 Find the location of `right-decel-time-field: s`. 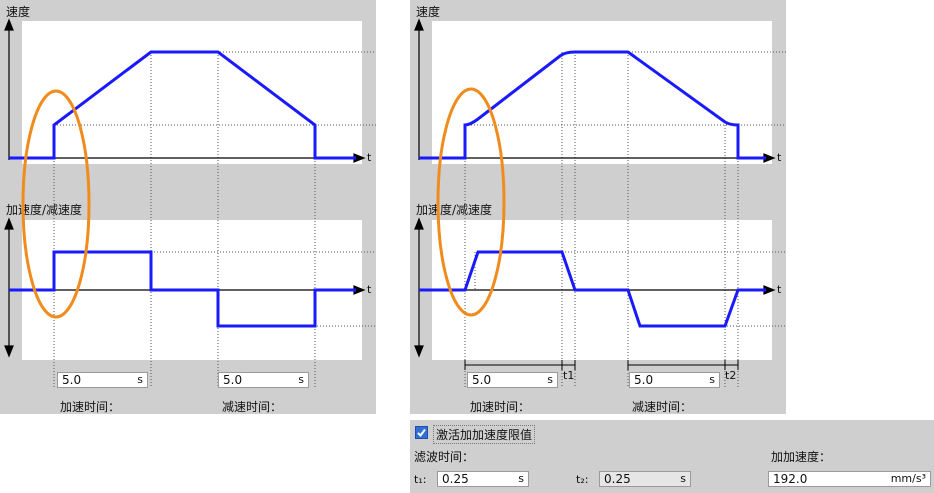

right-decel-time-field: s is located at coordinates (674, 380).